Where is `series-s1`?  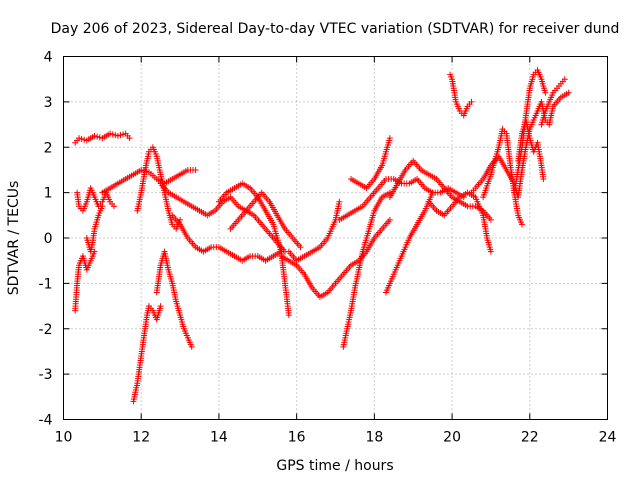
series-s1 is located at coordinates (102, 138).